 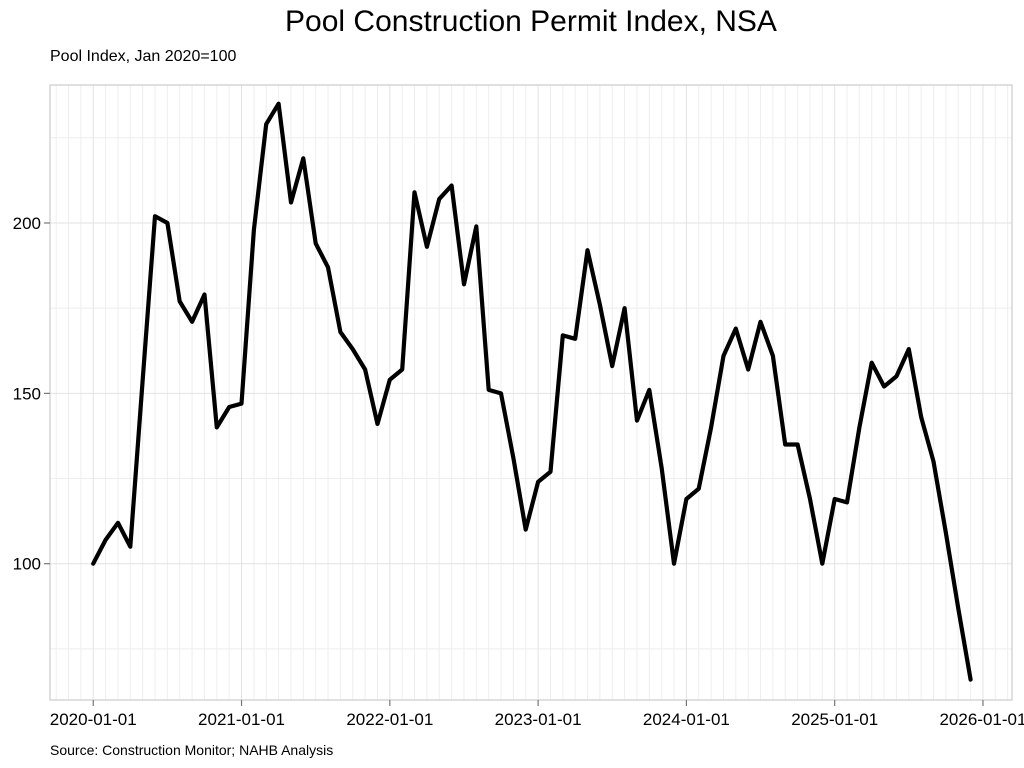 What do you see at coordinates (27, 223) in the screenshot?
I see `y-tick-label: 200` at bounding box center [27, 223].